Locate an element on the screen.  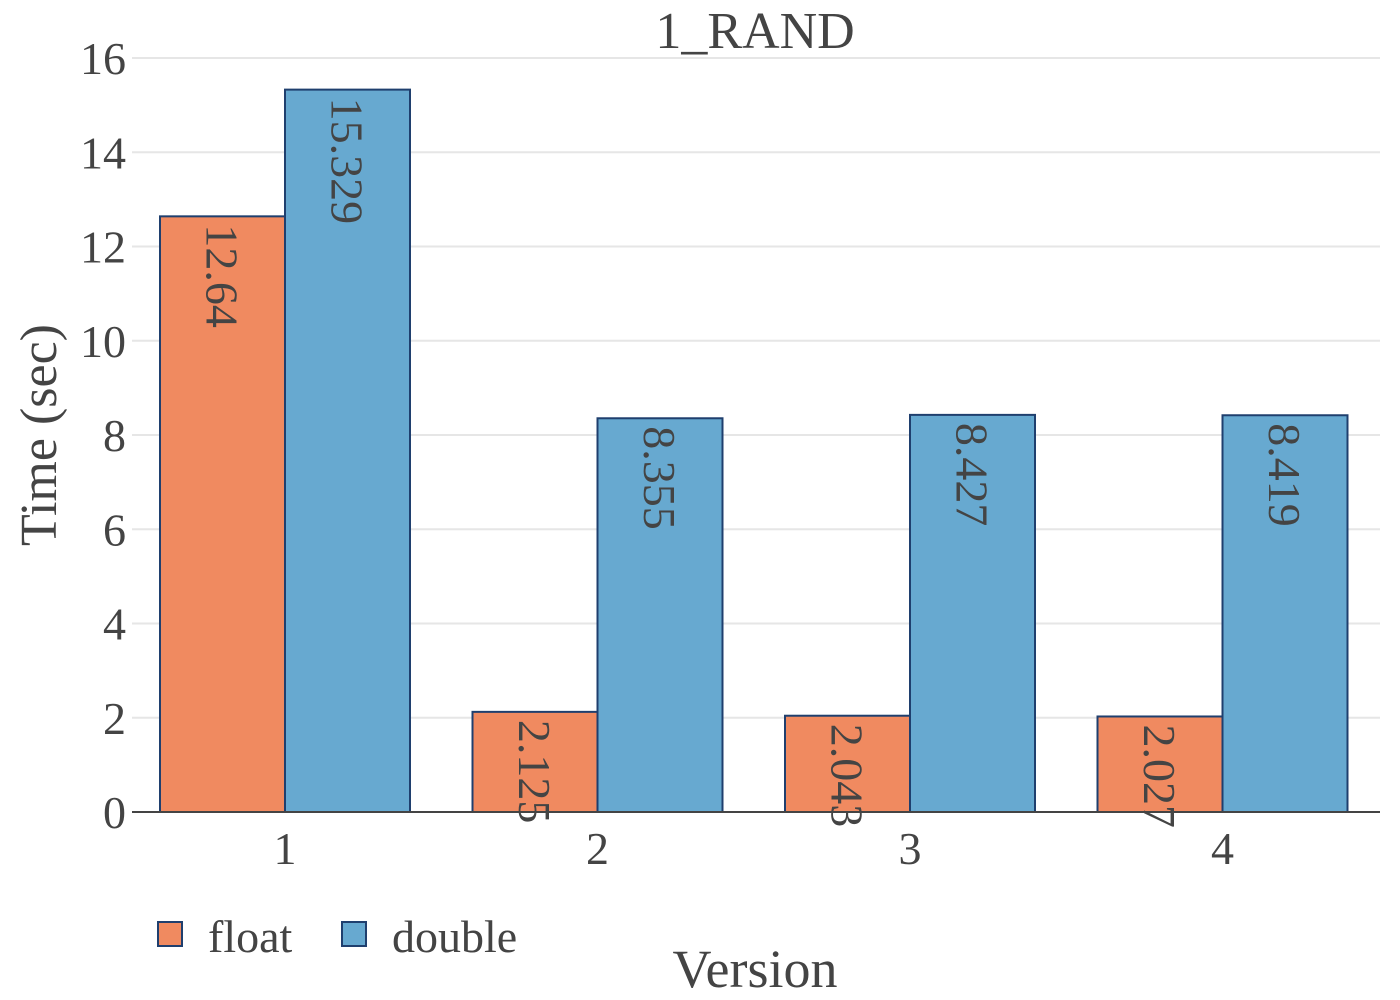
chart-title: 1_RAND is located at coordinates (754, 31).